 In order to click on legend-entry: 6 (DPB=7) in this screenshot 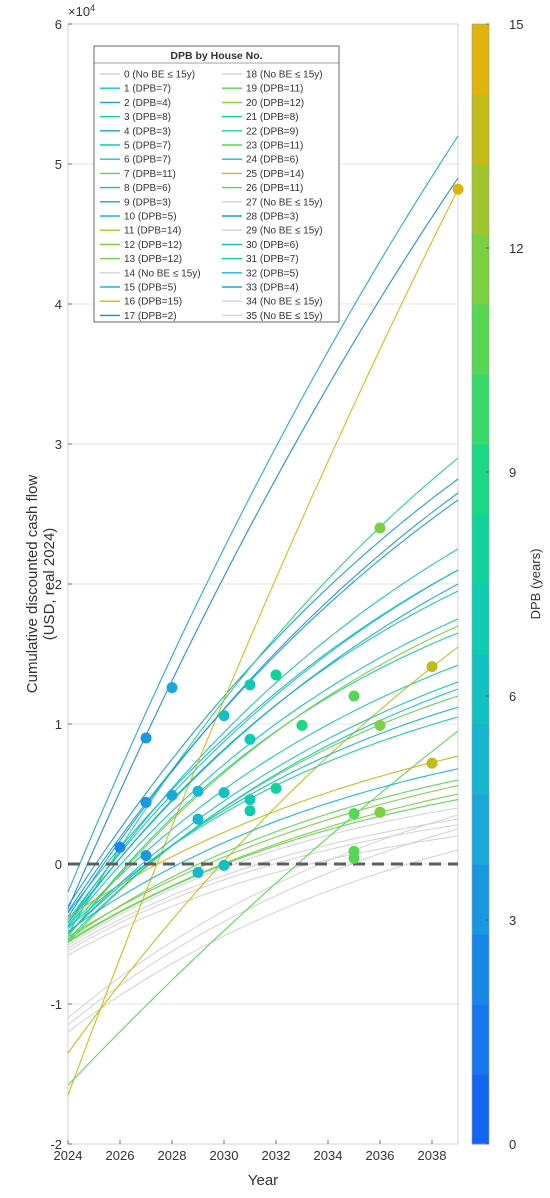, I will do `click(147, 160)`.